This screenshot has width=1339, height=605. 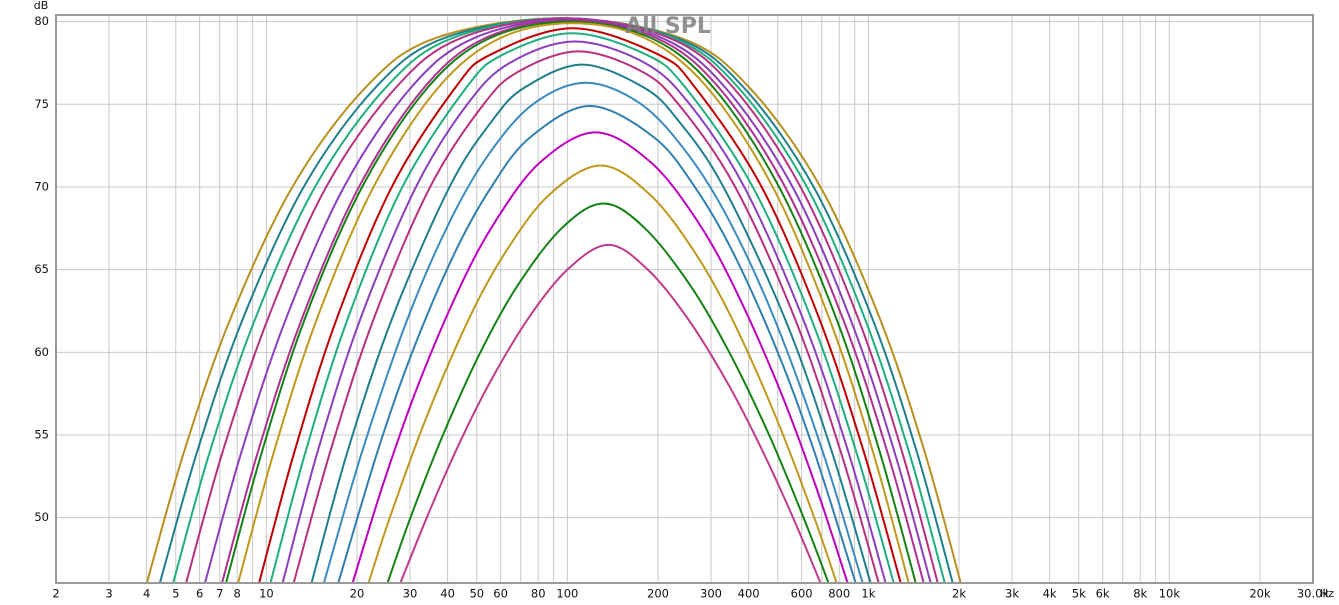 What do you see at coordinates (41, 517) in the screenshot?
I see `y-tick-label: 50` at bounding box center [41, 517].